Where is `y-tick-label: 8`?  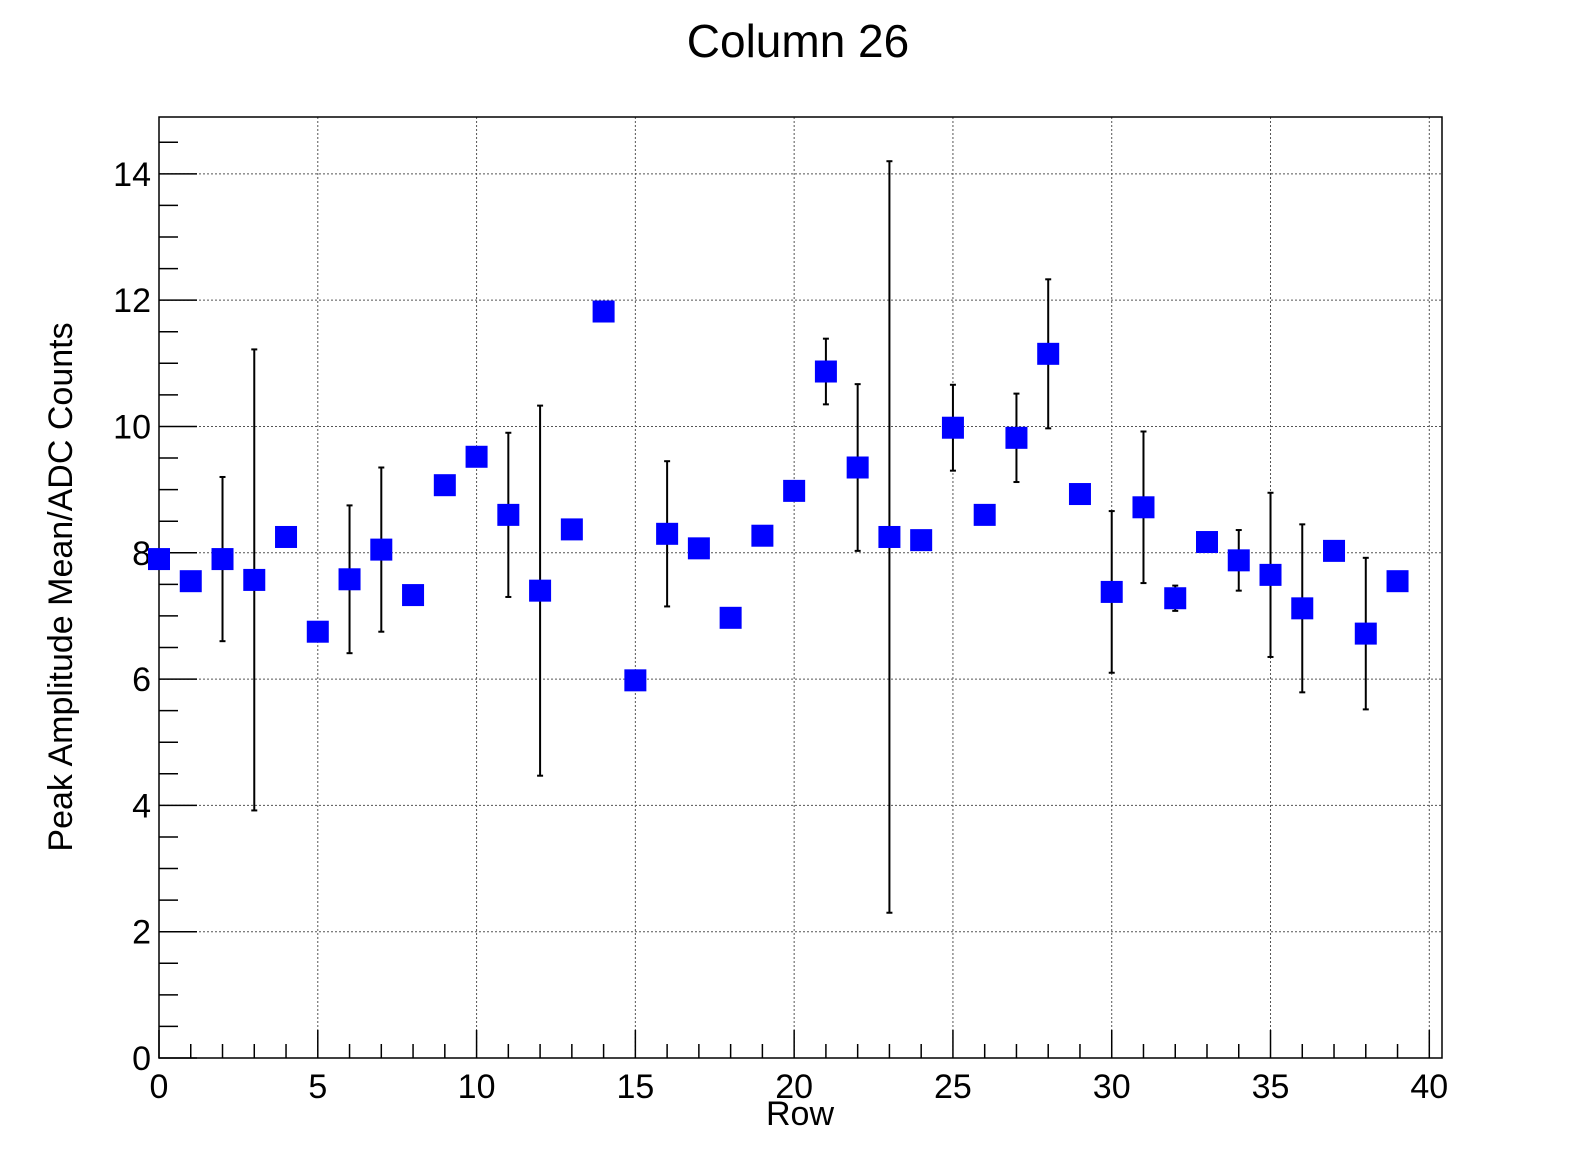
y-tick-label: 8 is located at coordinates (141, 554).